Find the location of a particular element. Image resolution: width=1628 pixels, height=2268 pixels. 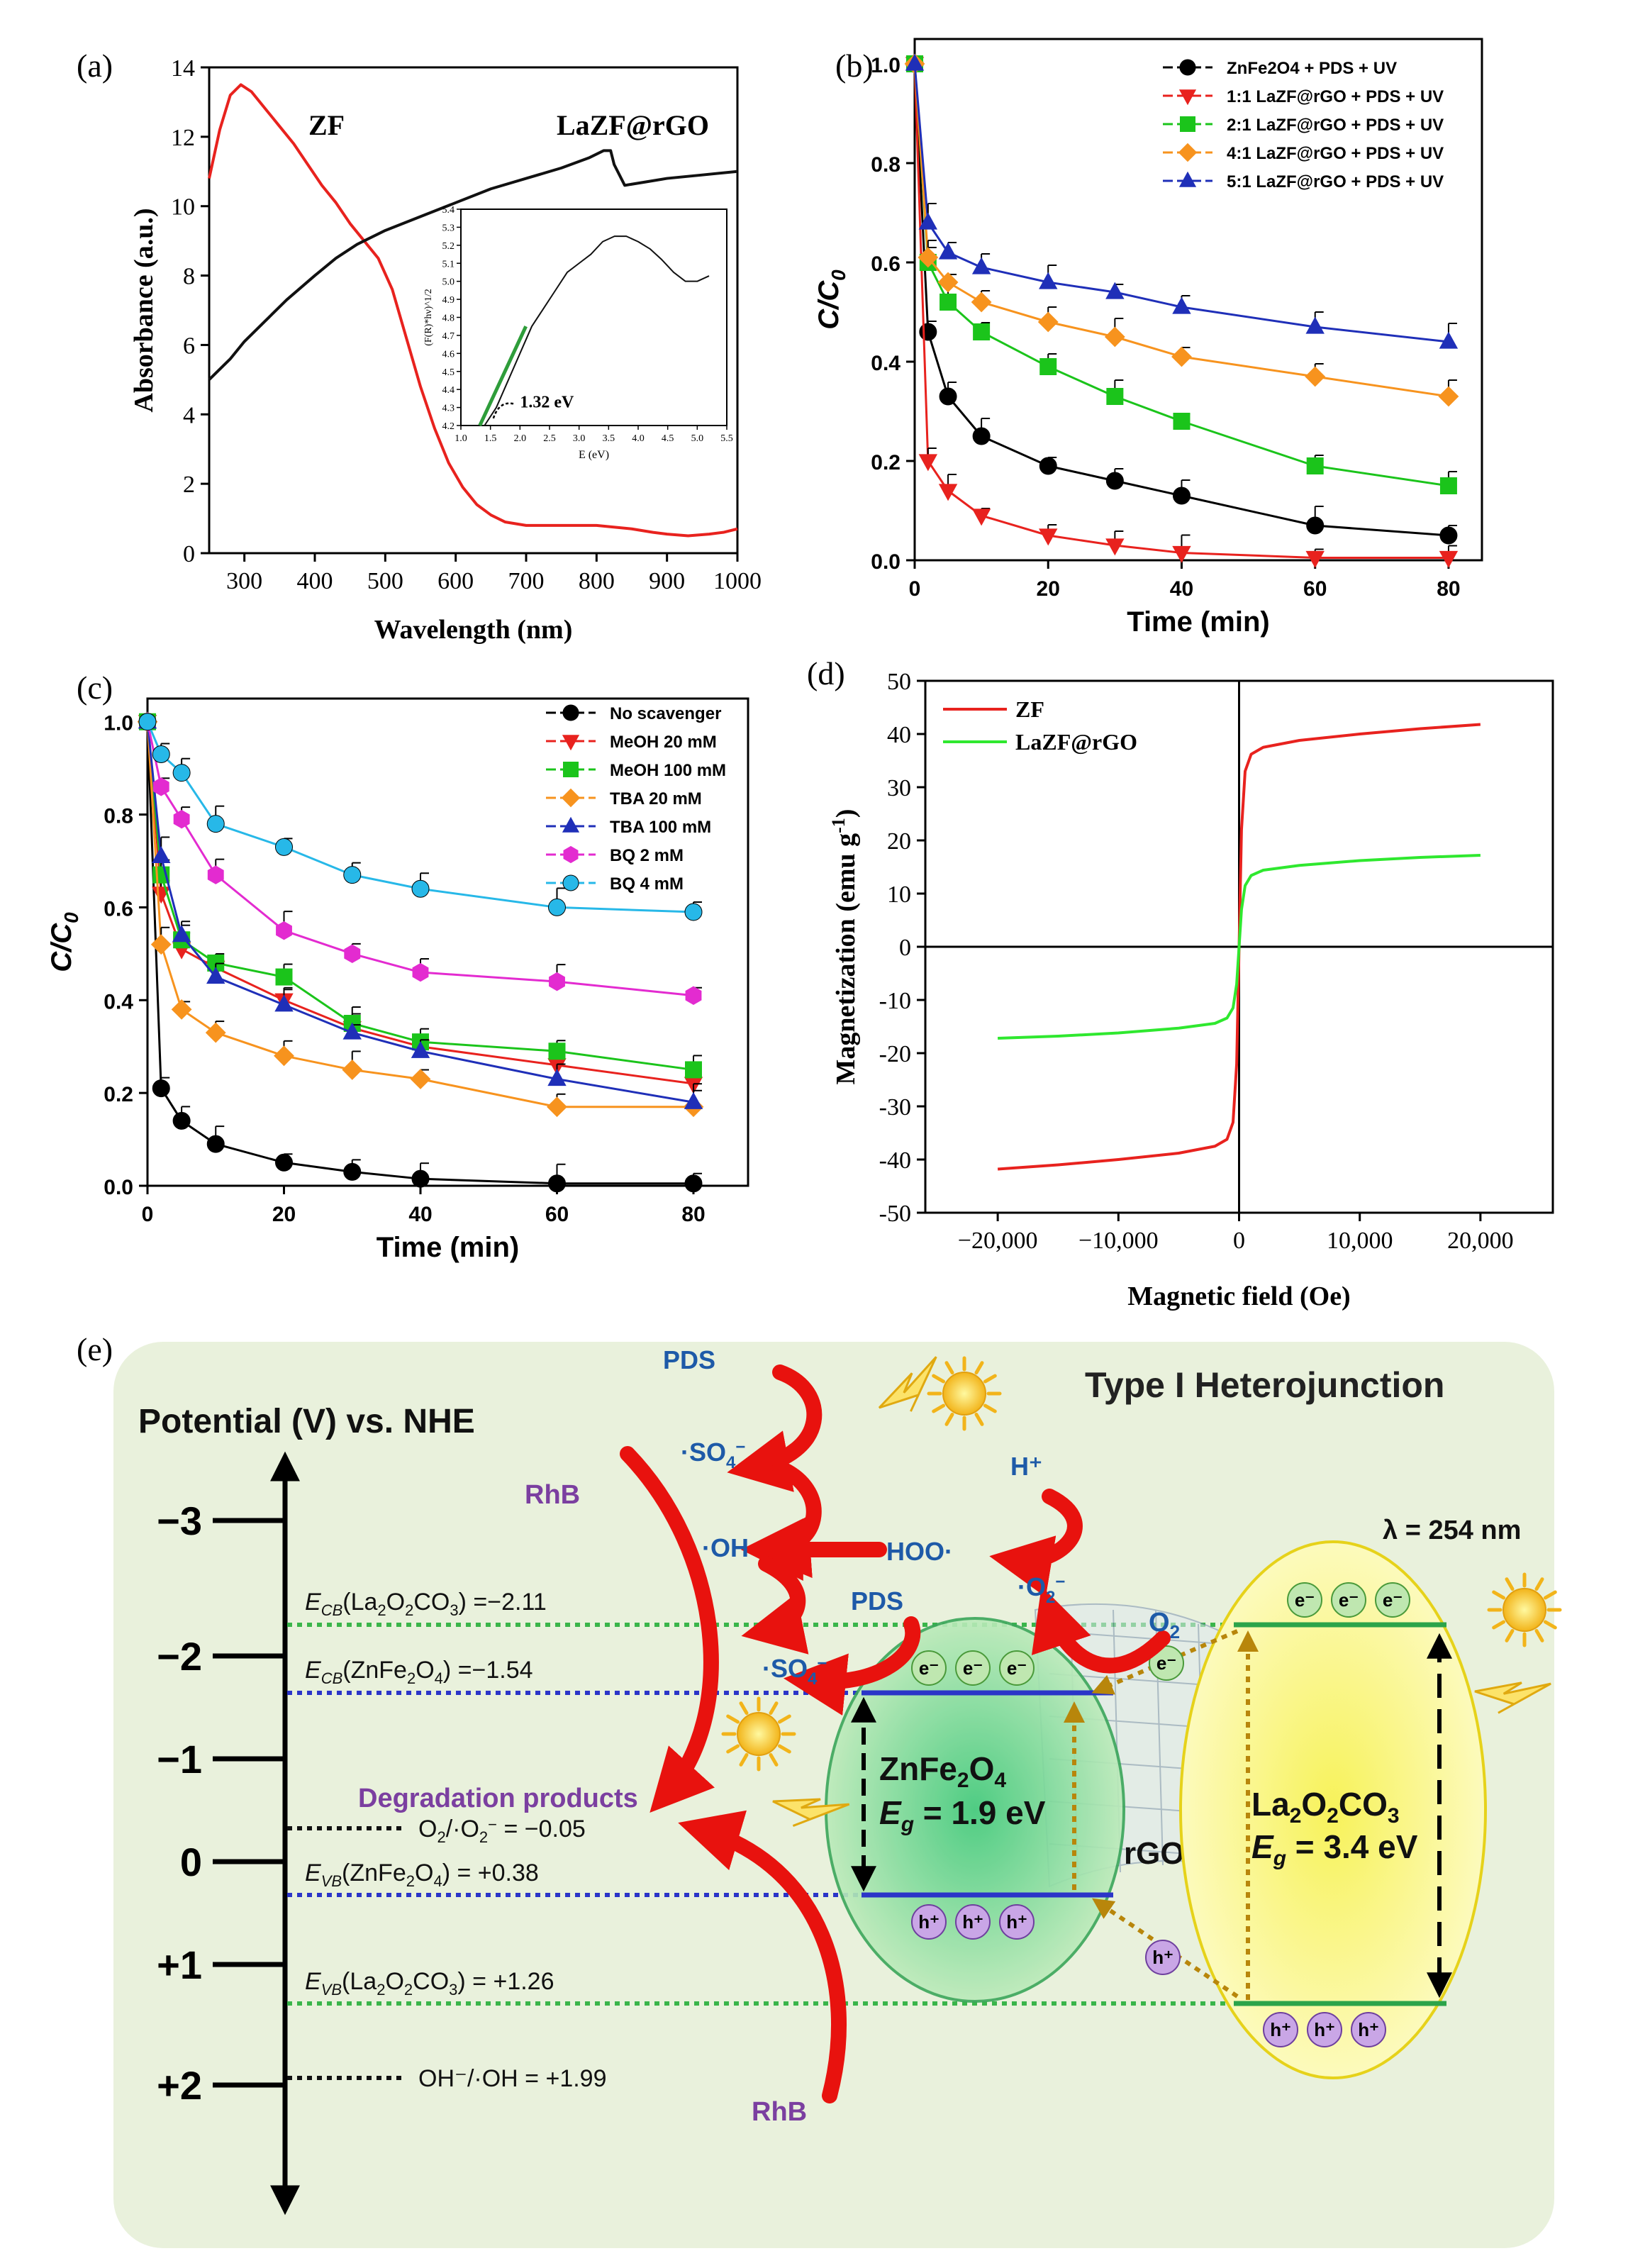

y-tick-label: 0.4 is located at coordinates (886, 363).